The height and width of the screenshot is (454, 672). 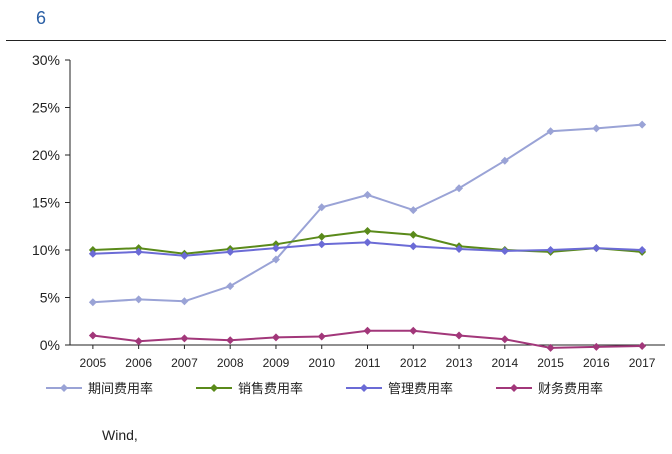 I want to click on x-tick-label: 2017, so click(x=642, y=363).